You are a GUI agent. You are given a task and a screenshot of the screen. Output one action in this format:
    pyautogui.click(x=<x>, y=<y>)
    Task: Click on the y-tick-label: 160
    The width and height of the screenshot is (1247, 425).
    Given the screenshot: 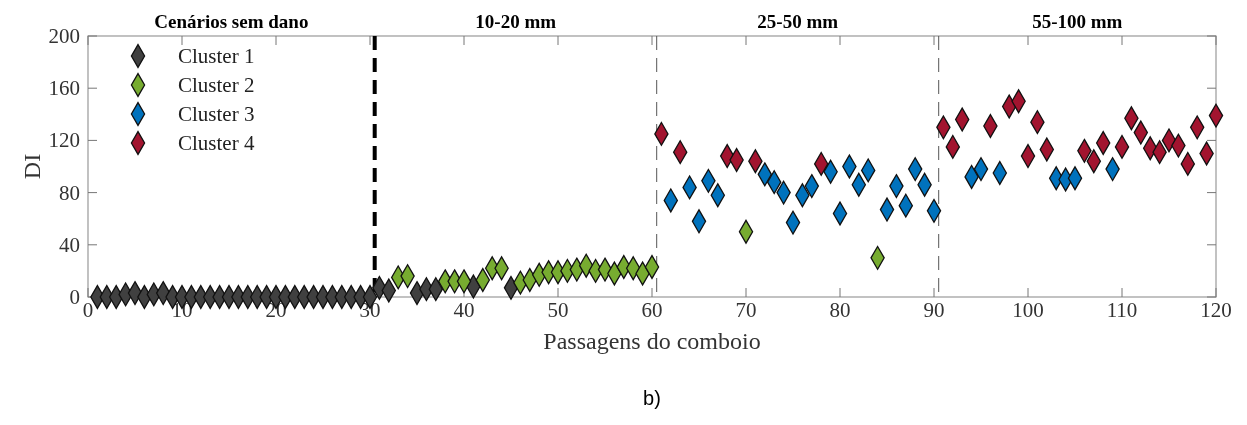 What is the action you would take?
    pyautogui.click(x=64, y=88)
    